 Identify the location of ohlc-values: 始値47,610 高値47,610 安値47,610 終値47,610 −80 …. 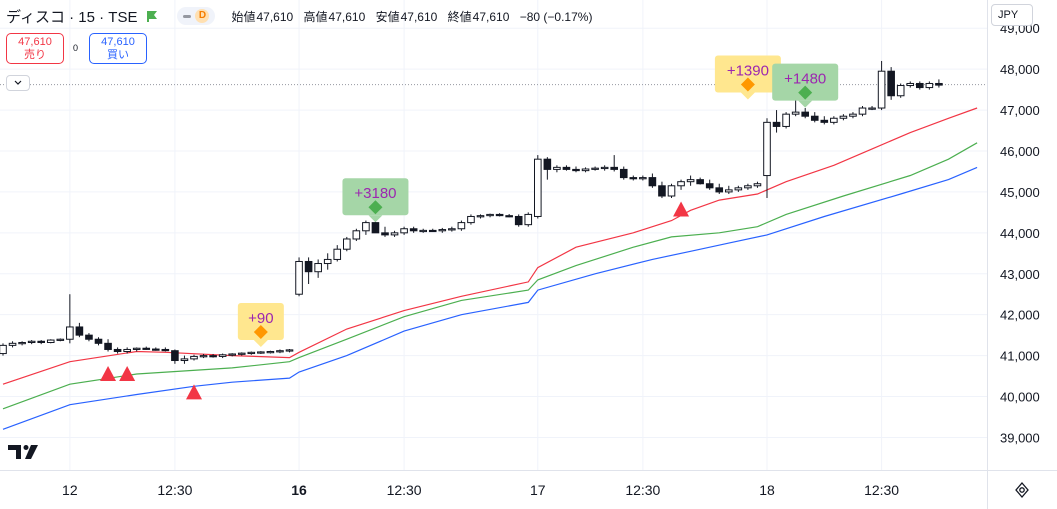
(415, 16).